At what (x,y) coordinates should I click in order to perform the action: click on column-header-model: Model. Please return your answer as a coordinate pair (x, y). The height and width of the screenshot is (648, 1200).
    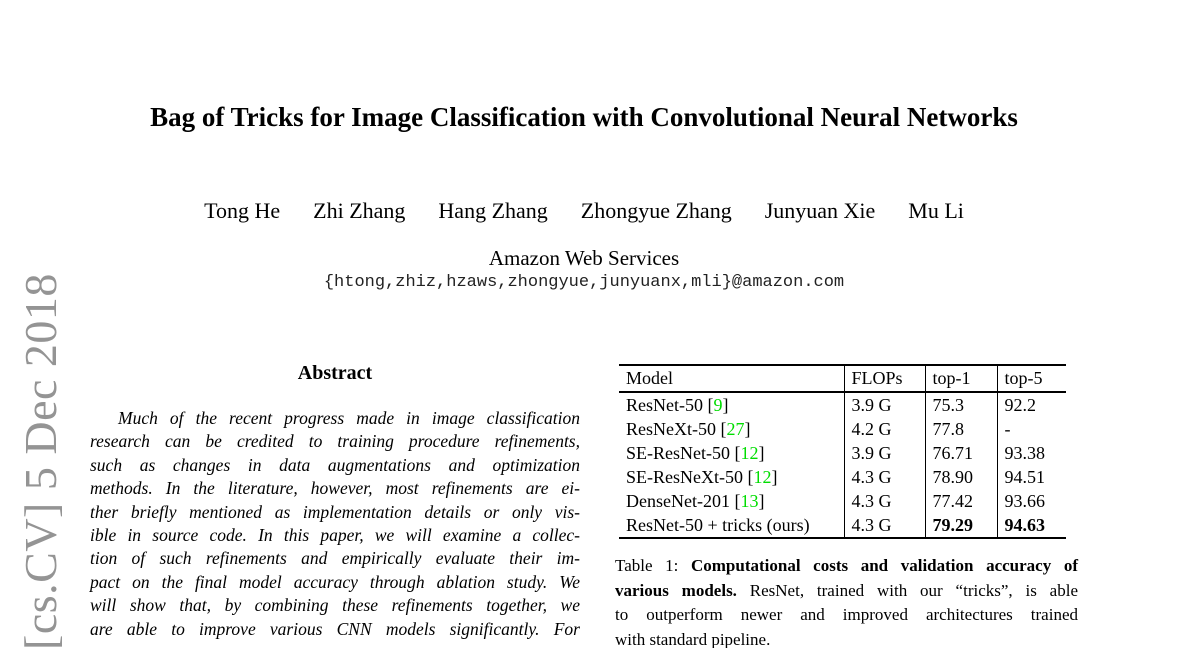
    Looking at the image, I should click on (732, 379).